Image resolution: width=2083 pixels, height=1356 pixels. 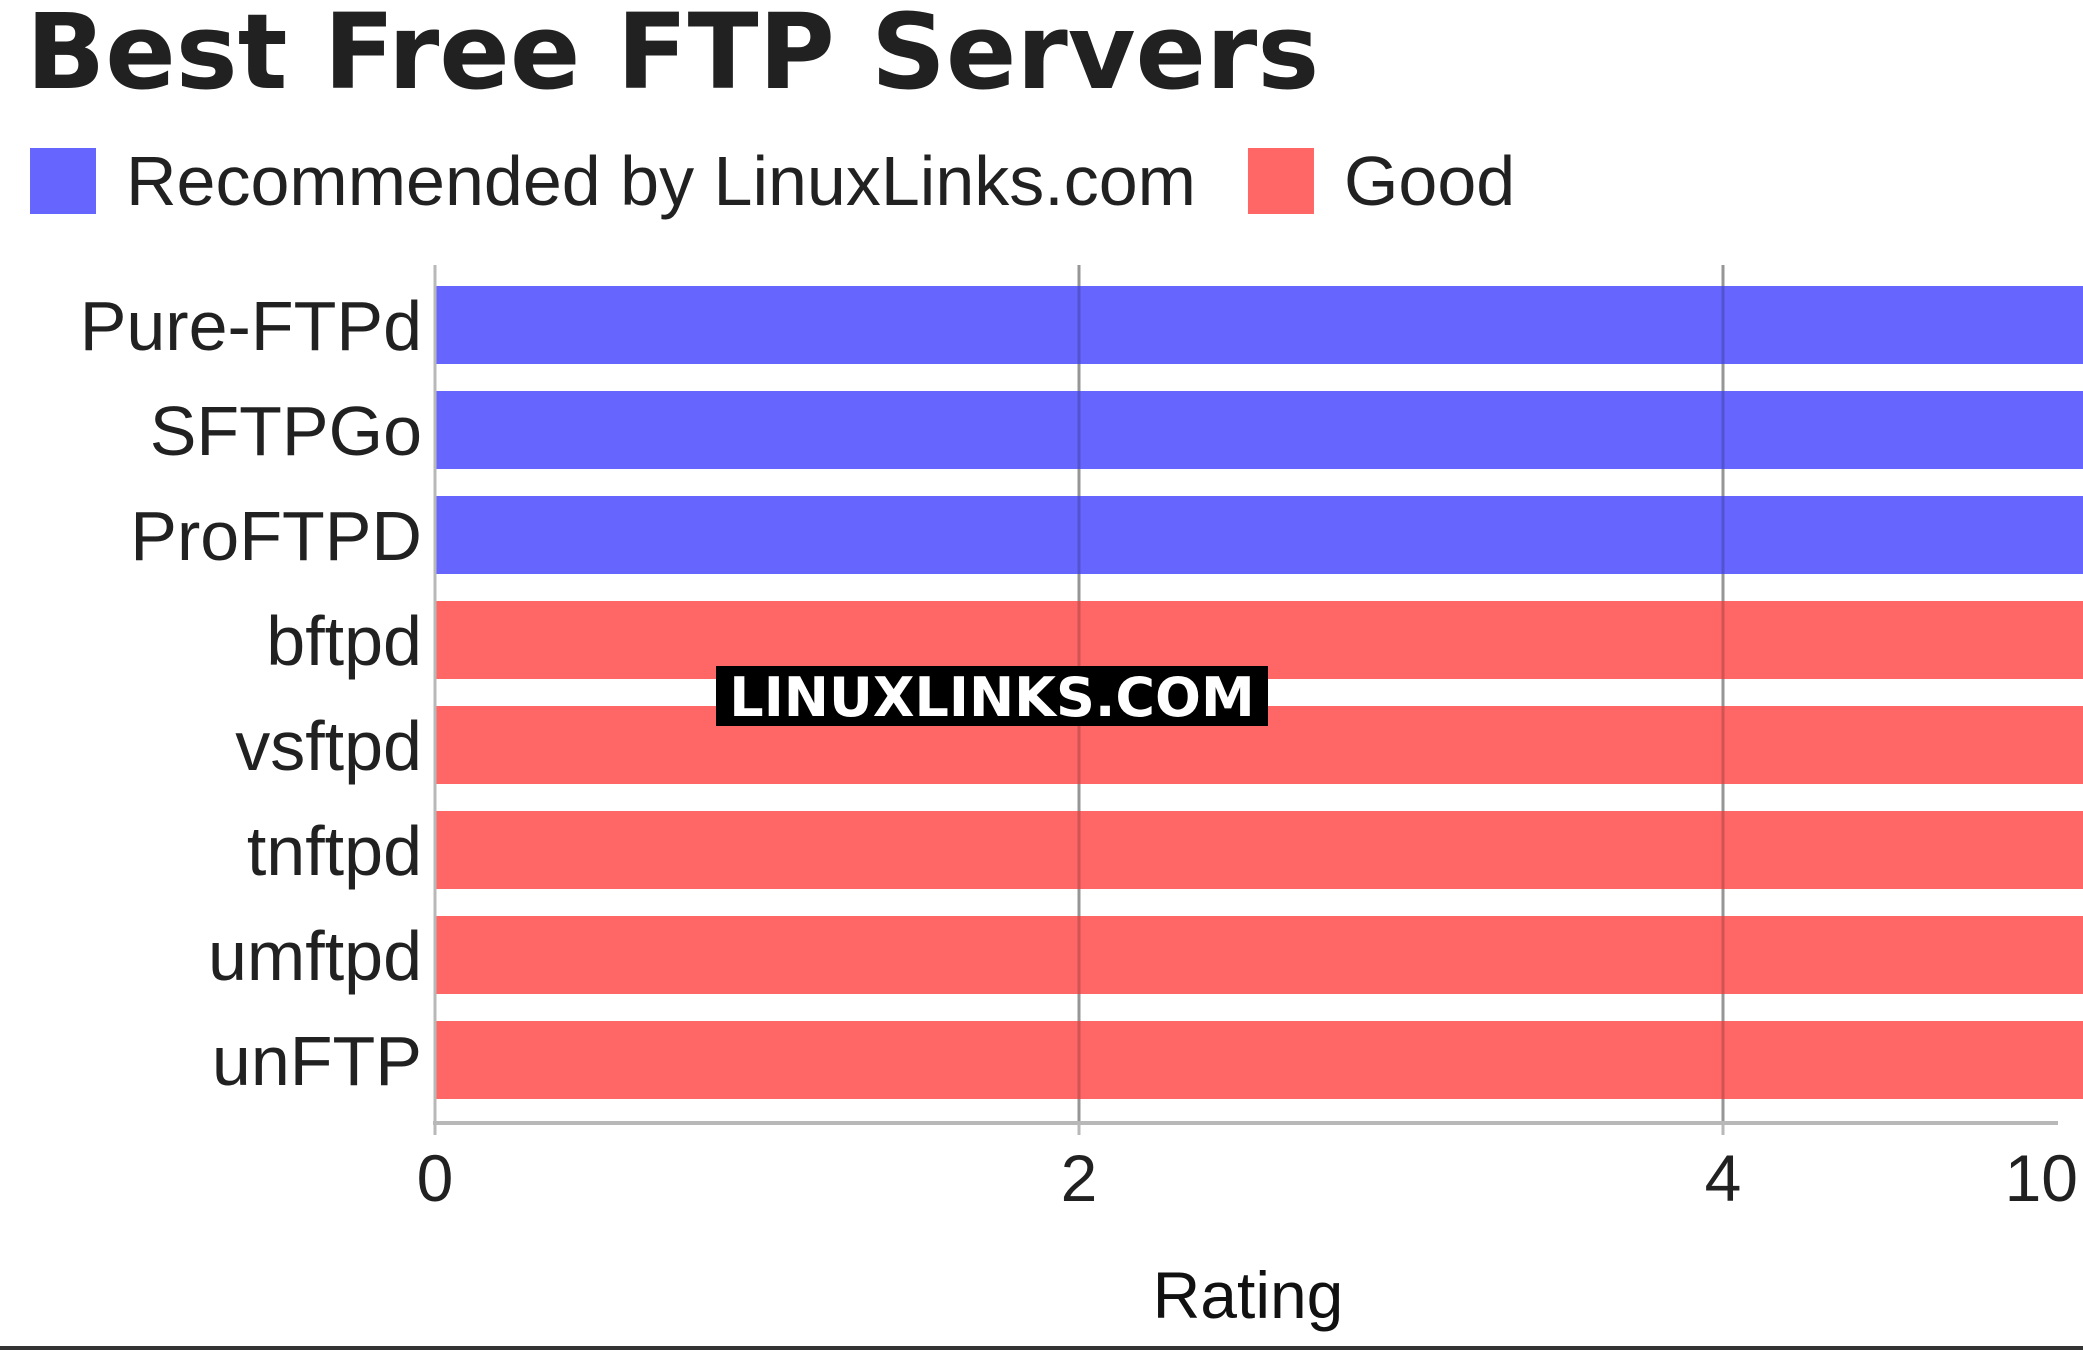 What do you see at coordinates (2041, 1178) in the screenshot?
I see `x-tick-label: 10` at bounding box center [2041, 1178].